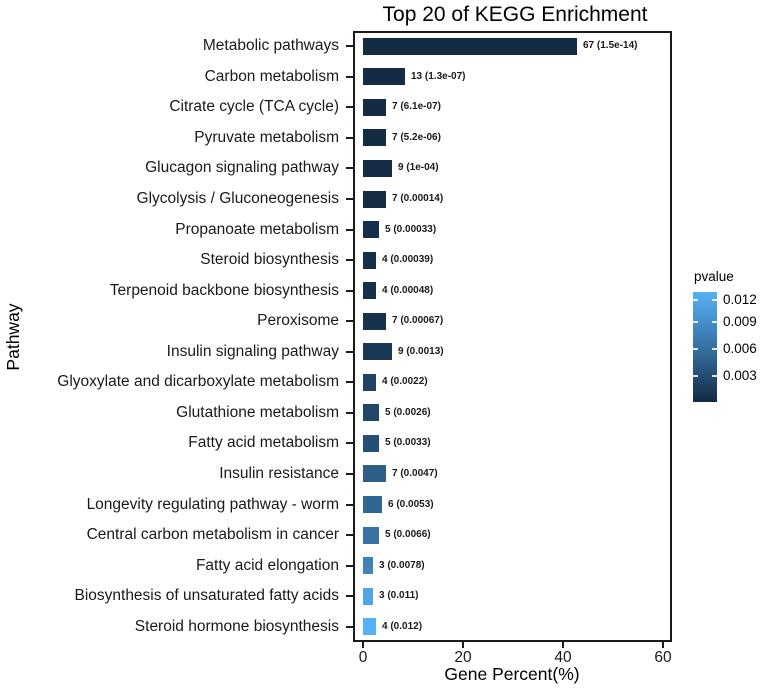 The width and height of the screenshot is (765, 691). I want to click on y-axis-label: Propanoate metabolism, so click(257, 229).